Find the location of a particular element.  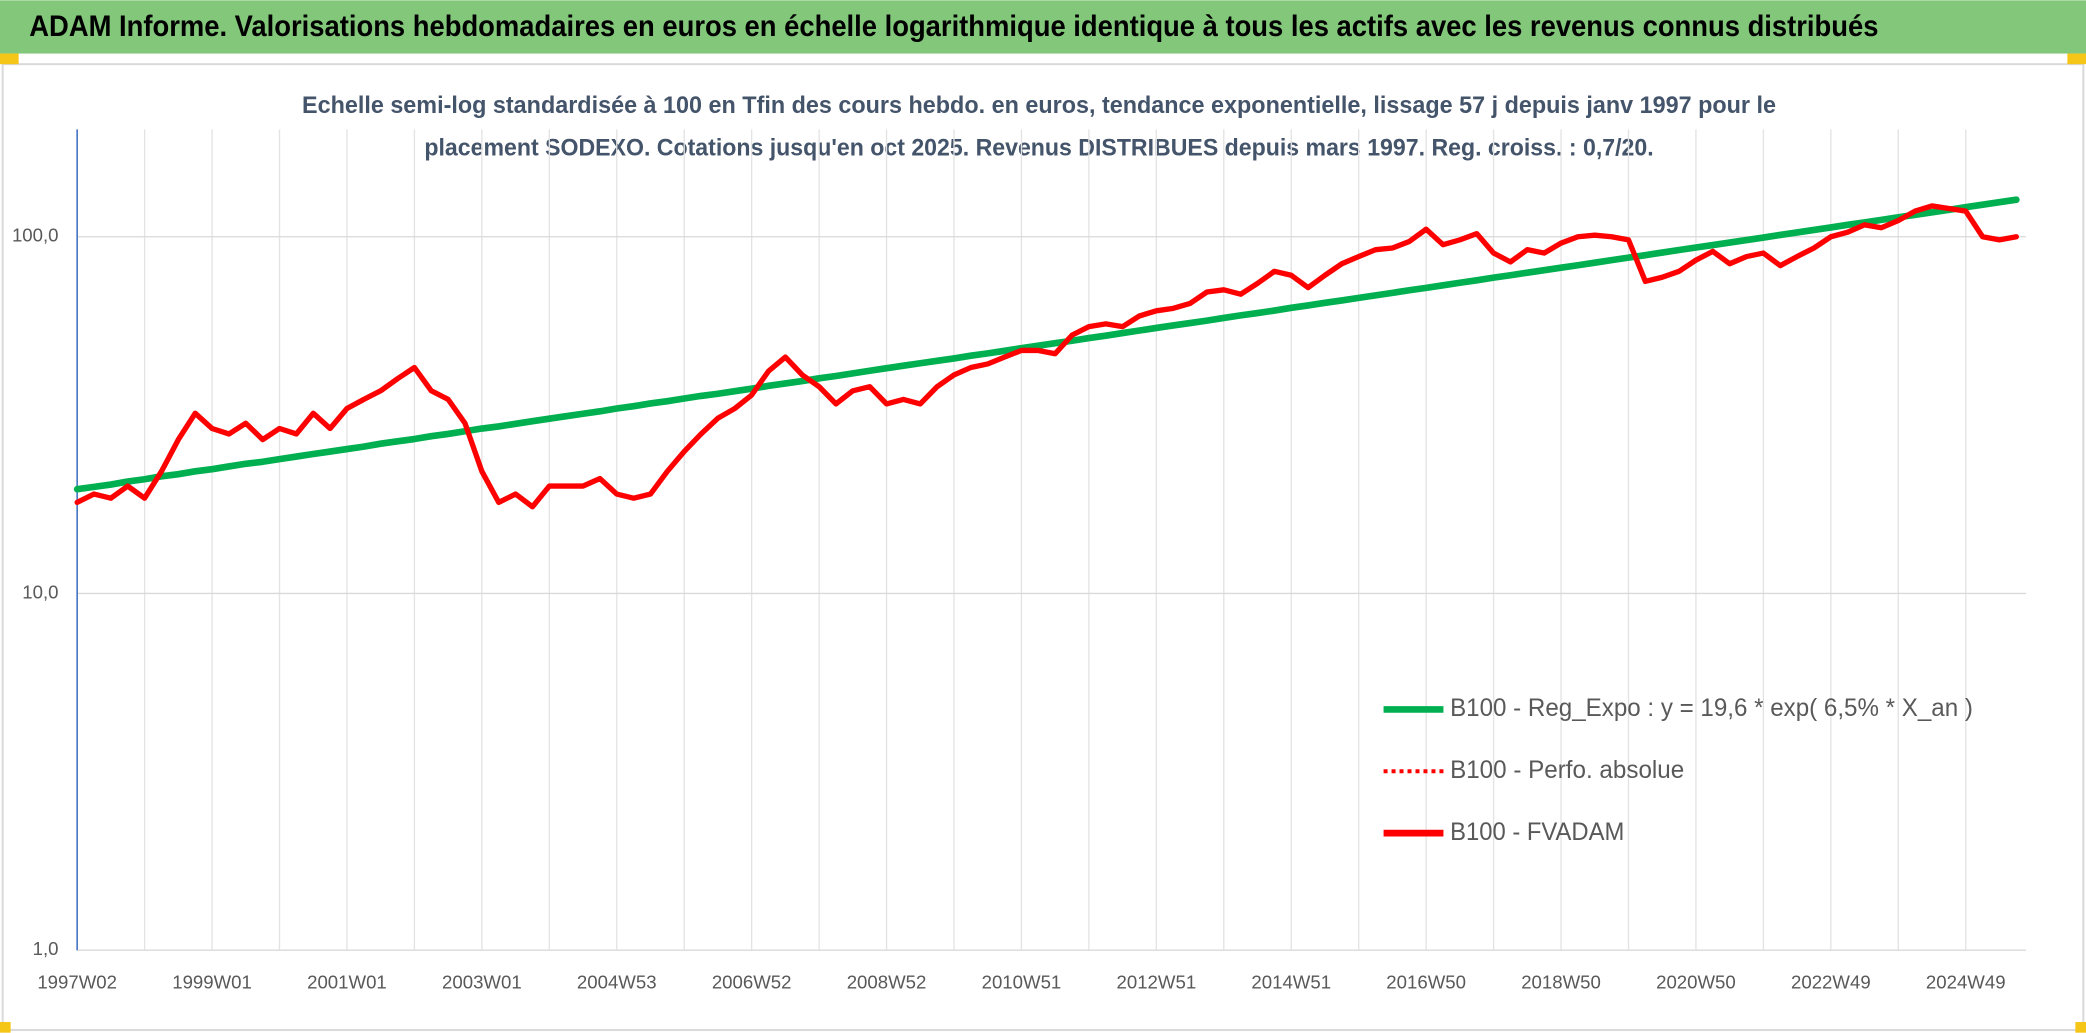

x-tick-label: 2022W49 is located at coordinates (1831, 981).